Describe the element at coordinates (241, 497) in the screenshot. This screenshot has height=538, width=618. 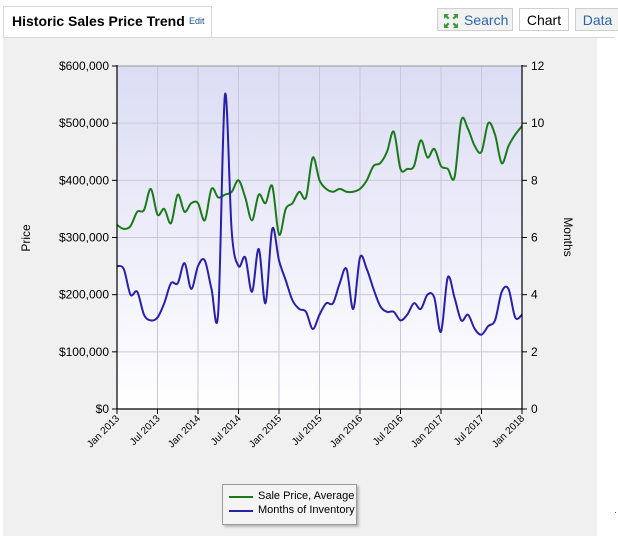
I see `legend-swatch-sale-price` at that location.